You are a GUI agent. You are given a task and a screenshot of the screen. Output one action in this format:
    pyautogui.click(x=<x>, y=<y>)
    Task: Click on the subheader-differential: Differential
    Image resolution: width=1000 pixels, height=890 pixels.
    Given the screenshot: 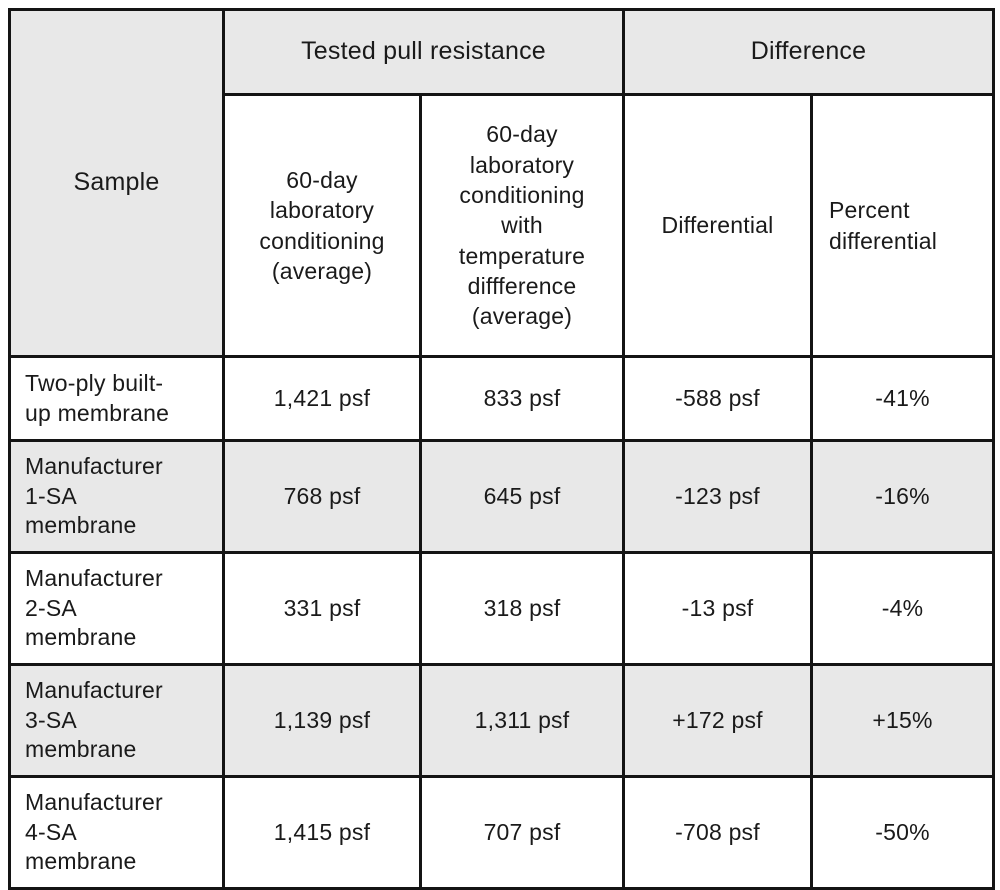 What is the action you would take?
    pyautogui.click(x=717, y=225)
    